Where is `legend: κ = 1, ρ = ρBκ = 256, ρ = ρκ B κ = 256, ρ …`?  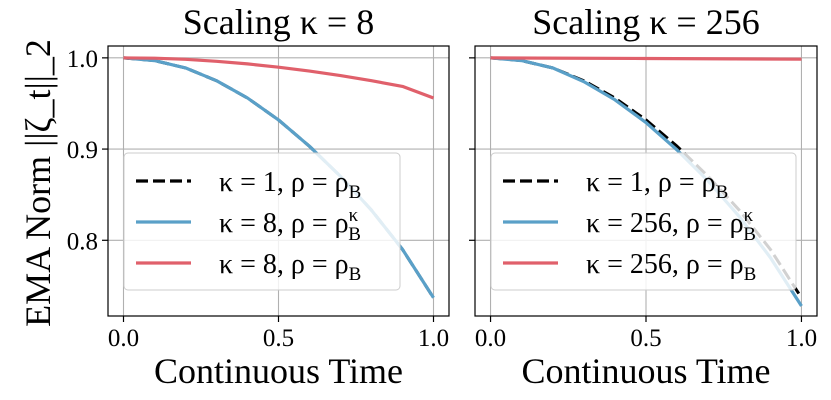 legend: κ = 1, ρ = ρBκ = 256, ρ = ρκ B κ = 256, ρ … is located at coordinates (643, 221).